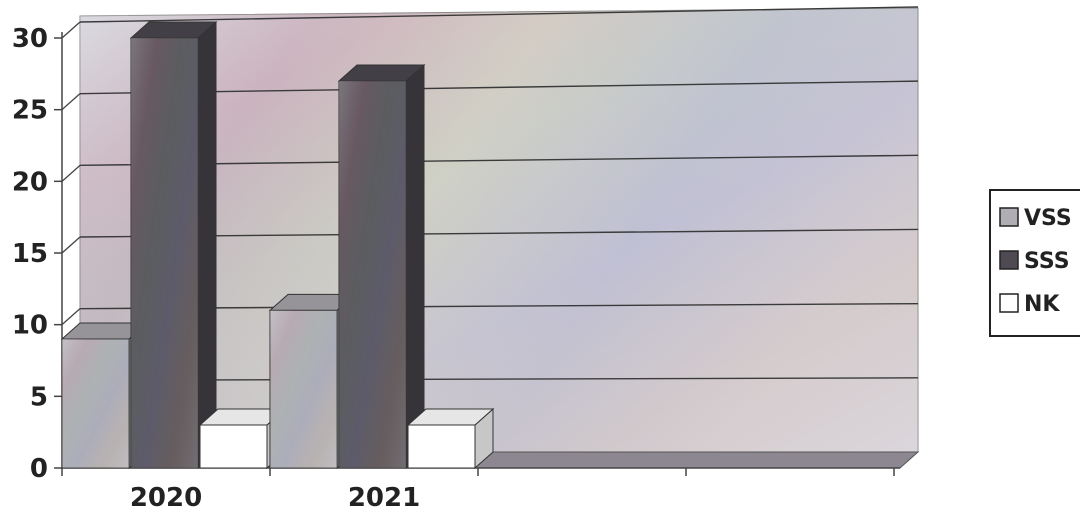  Describe the element at coordinates (166, 498) in the screenshot. I see `x-category-label: 2020` at that location.